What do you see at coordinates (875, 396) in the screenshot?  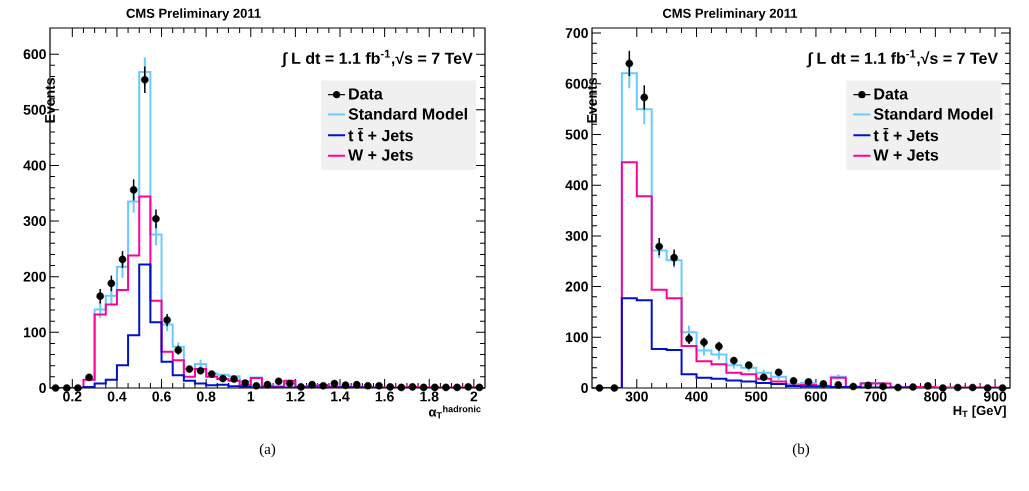 I see `x-tick-label: 700` at bounding box center [875, 396].